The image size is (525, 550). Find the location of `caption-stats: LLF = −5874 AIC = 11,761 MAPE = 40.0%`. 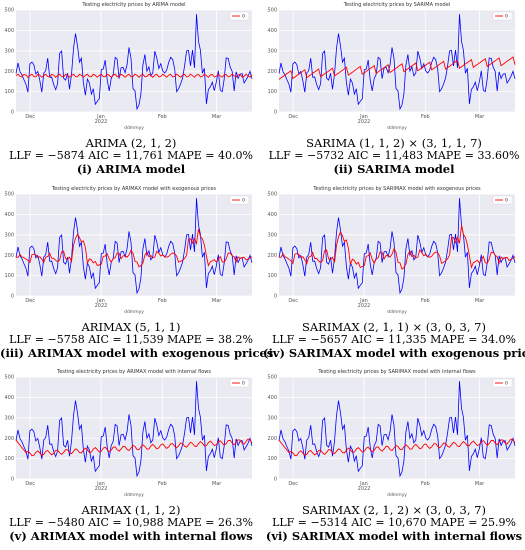

caption-stats: LLF = −5874 AIC = 11,761 MAPE = 40.0% is located at coordinates (131, 155).